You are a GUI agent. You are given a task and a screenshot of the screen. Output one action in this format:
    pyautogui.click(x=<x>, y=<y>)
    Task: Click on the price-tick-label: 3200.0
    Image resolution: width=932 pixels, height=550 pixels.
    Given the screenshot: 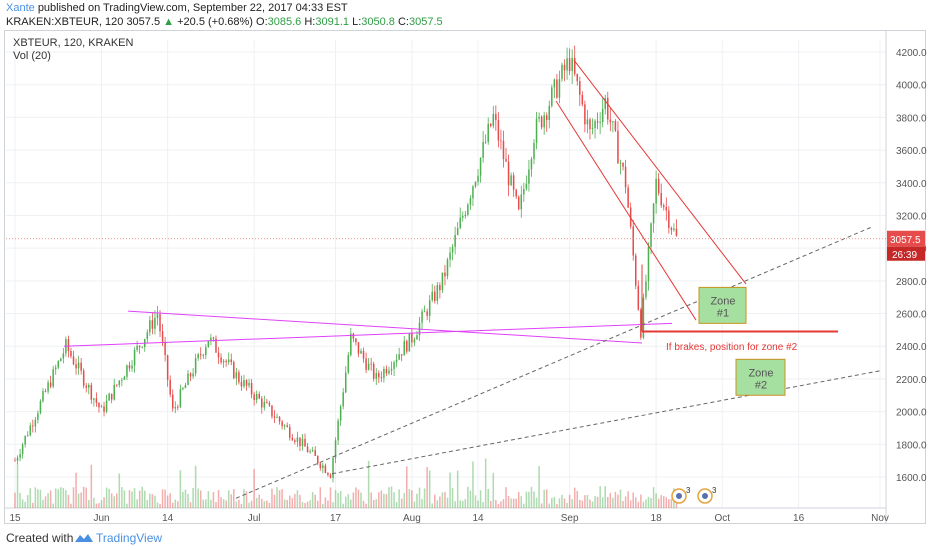 What is the action you would take?
    pyautogui.click(x=911, y=216)
    